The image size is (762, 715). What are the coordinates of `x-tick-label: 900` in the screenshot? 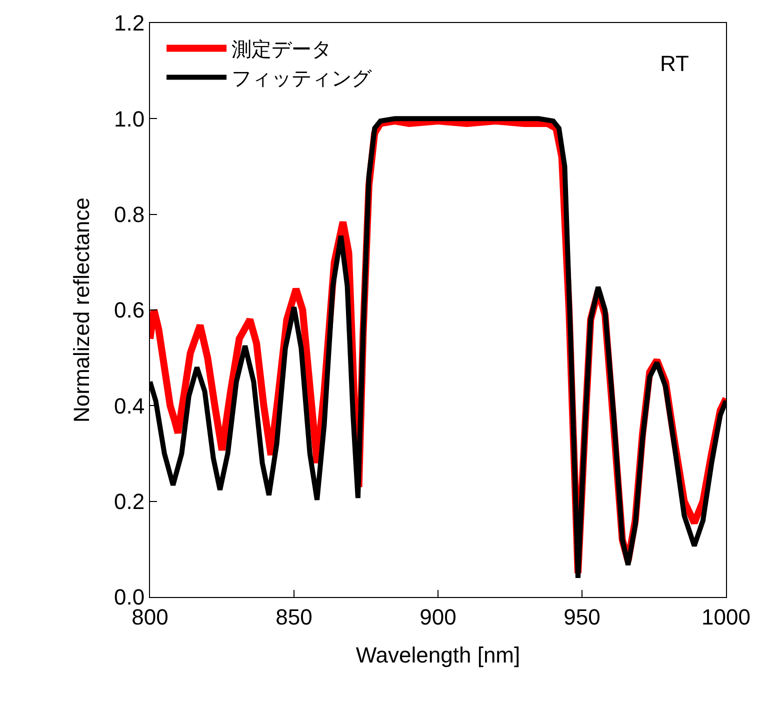 It's located at (438, 617).